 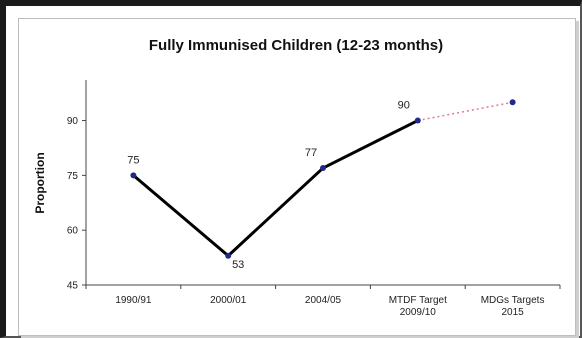 I want to click on y-tick-label: 45, so click(x=73, y=286).